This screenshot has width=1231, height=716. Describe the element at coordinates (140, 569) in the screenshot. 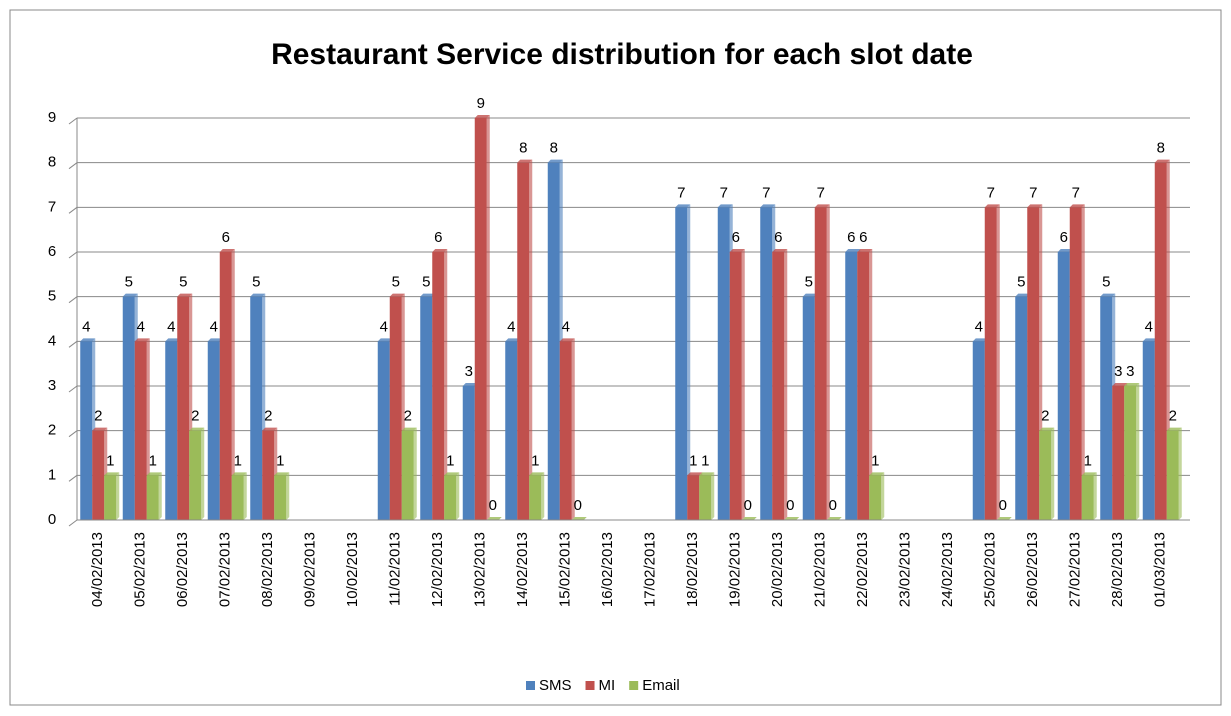

I see `x-tick-label: 05/02/2013` at that location.